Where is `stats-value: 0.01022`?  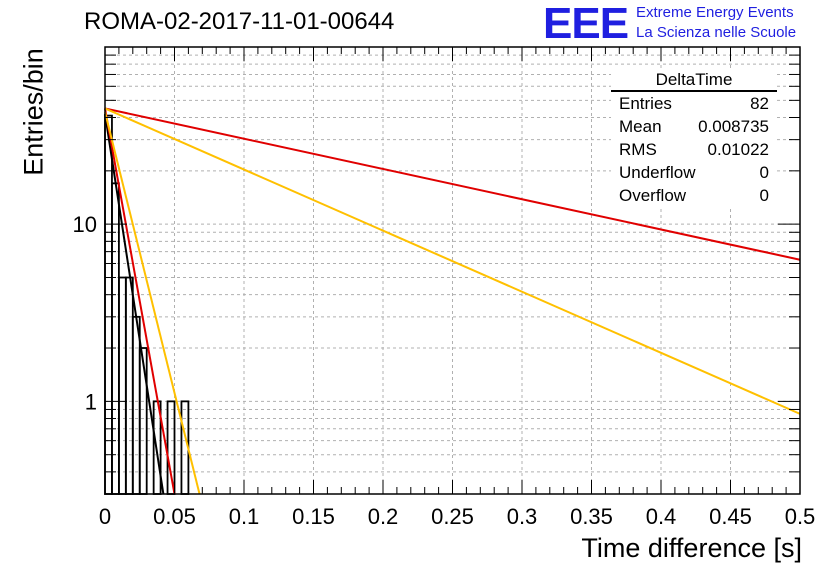 stats-value: 0.01022 is located at coordinates (738, 149).